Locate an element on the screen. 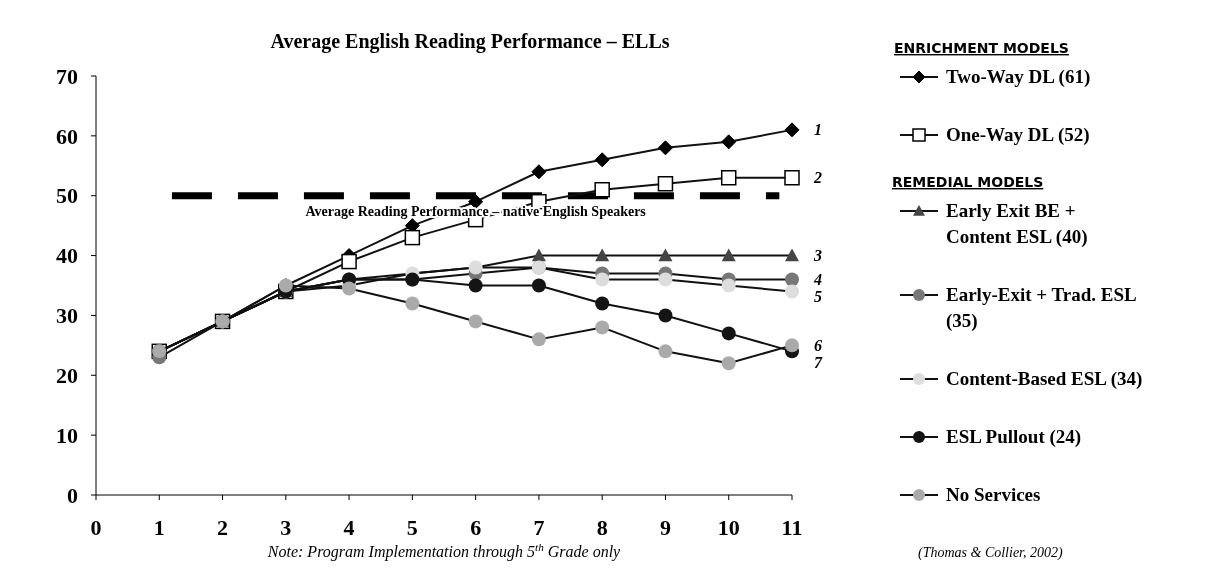 The width and height of the screenshot is (1209, 569). legend-label: Content-Based ESL (34) is located at coordinates (1044, 379).